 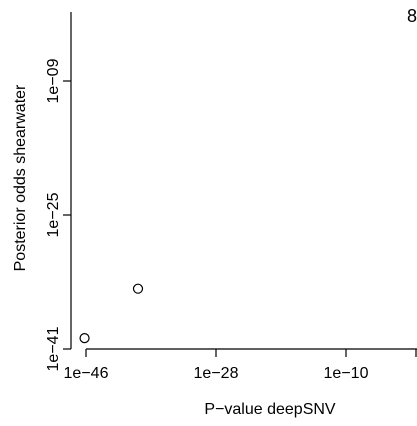 I want to click on x-tick-label: 1e−46, so click(x=86, y=373).